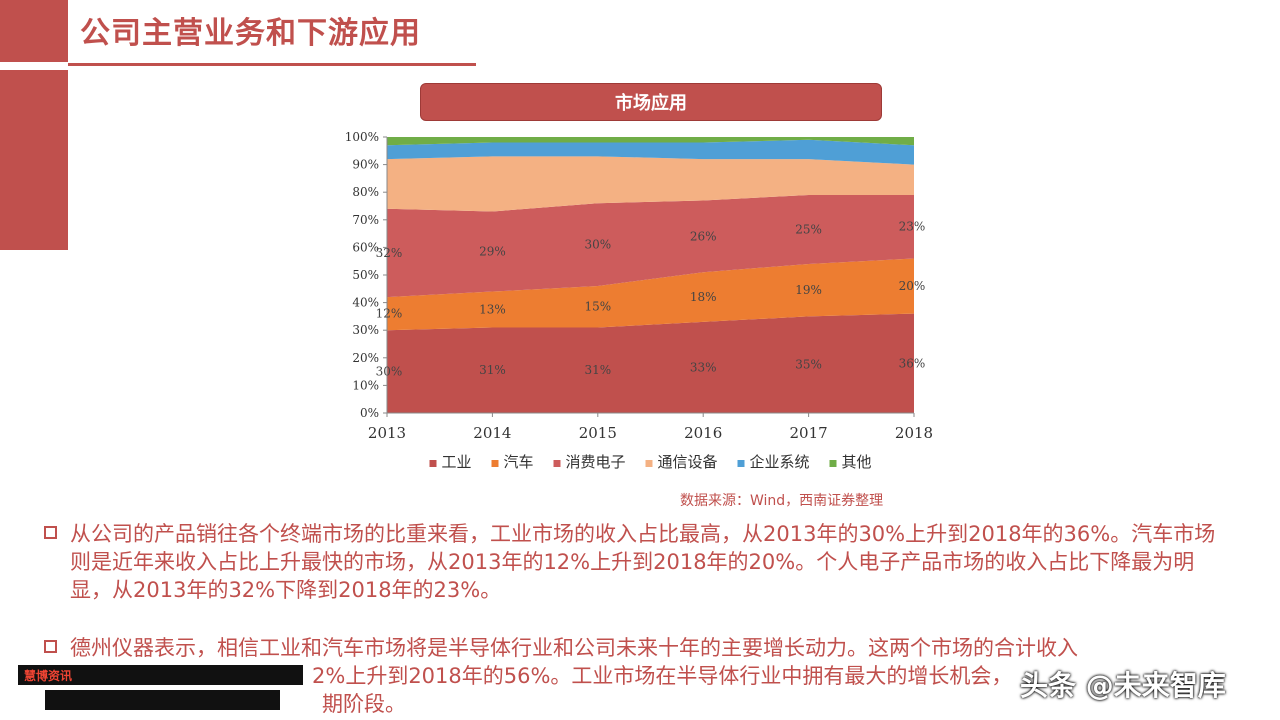  What do you see at coordinates (34, 160) in the screenshot?
I see `accent-bar-side` at bounding box center [34, 160].